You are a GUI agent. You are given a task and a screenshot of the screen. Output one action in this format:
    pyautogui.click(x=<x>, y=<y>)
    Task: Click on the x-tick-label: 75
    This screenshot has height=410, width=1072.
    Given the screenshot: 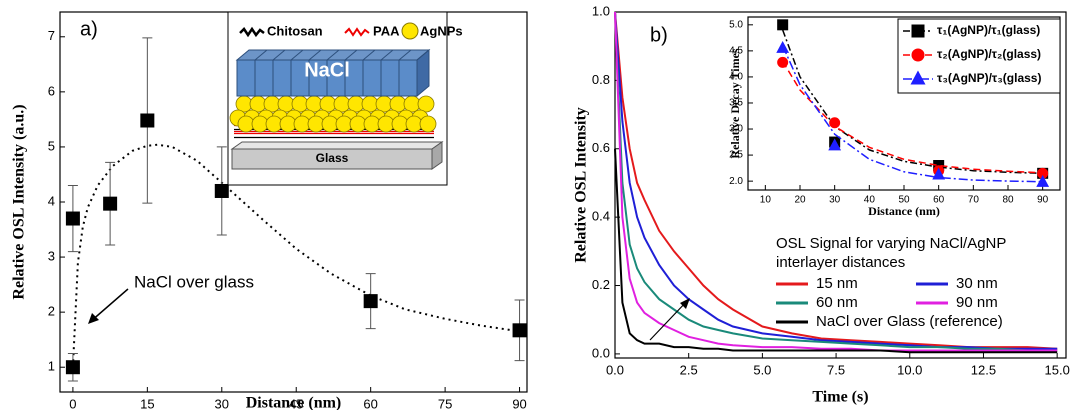 What is the action you would take?
    pyautogui.click(x=445, y=403)
    